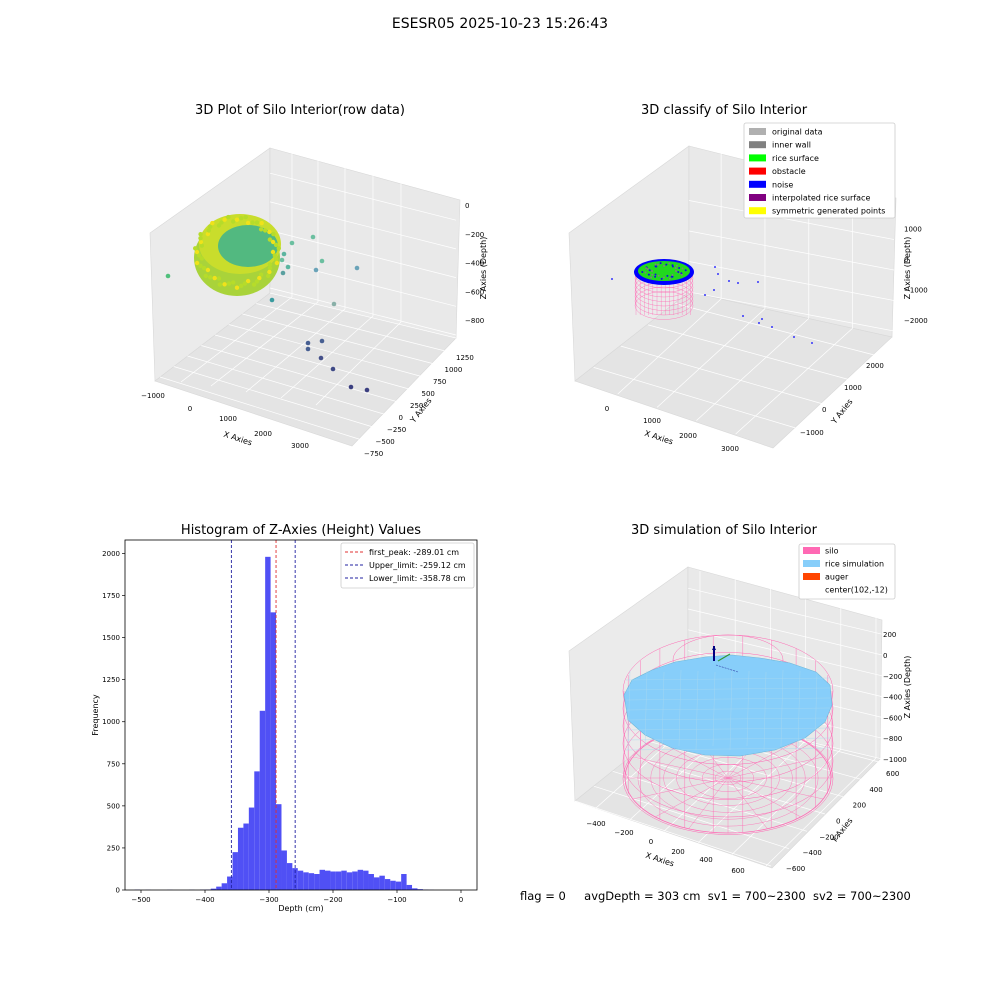  Describe the element at coordinates (785, 653) in the screenshot. I see `sim-gridline-z` at that location.